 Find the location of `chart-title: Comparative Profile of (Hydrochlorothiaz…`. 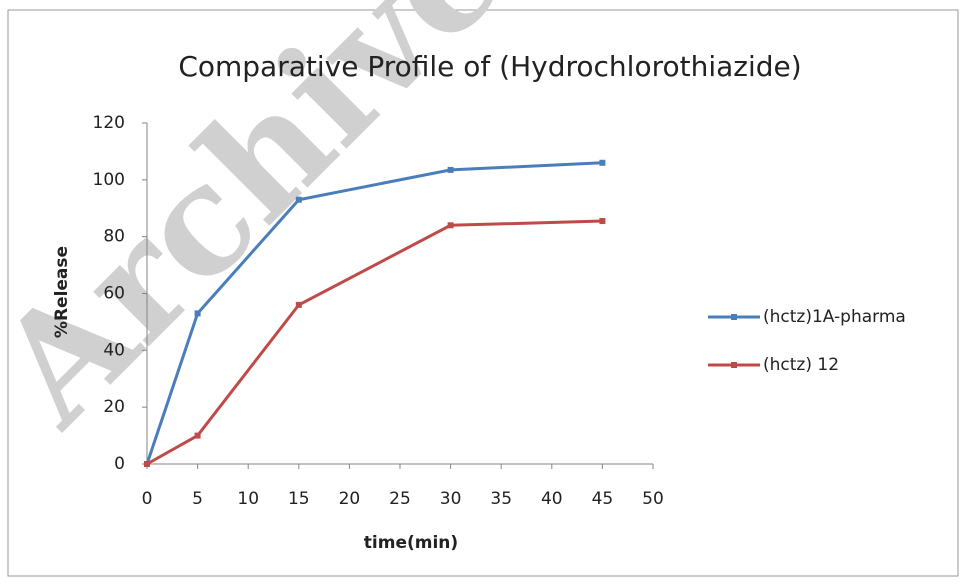

chart-title: Comparative Profile of (Hydrochlorothiaz… is located at coordinates (489, 66).